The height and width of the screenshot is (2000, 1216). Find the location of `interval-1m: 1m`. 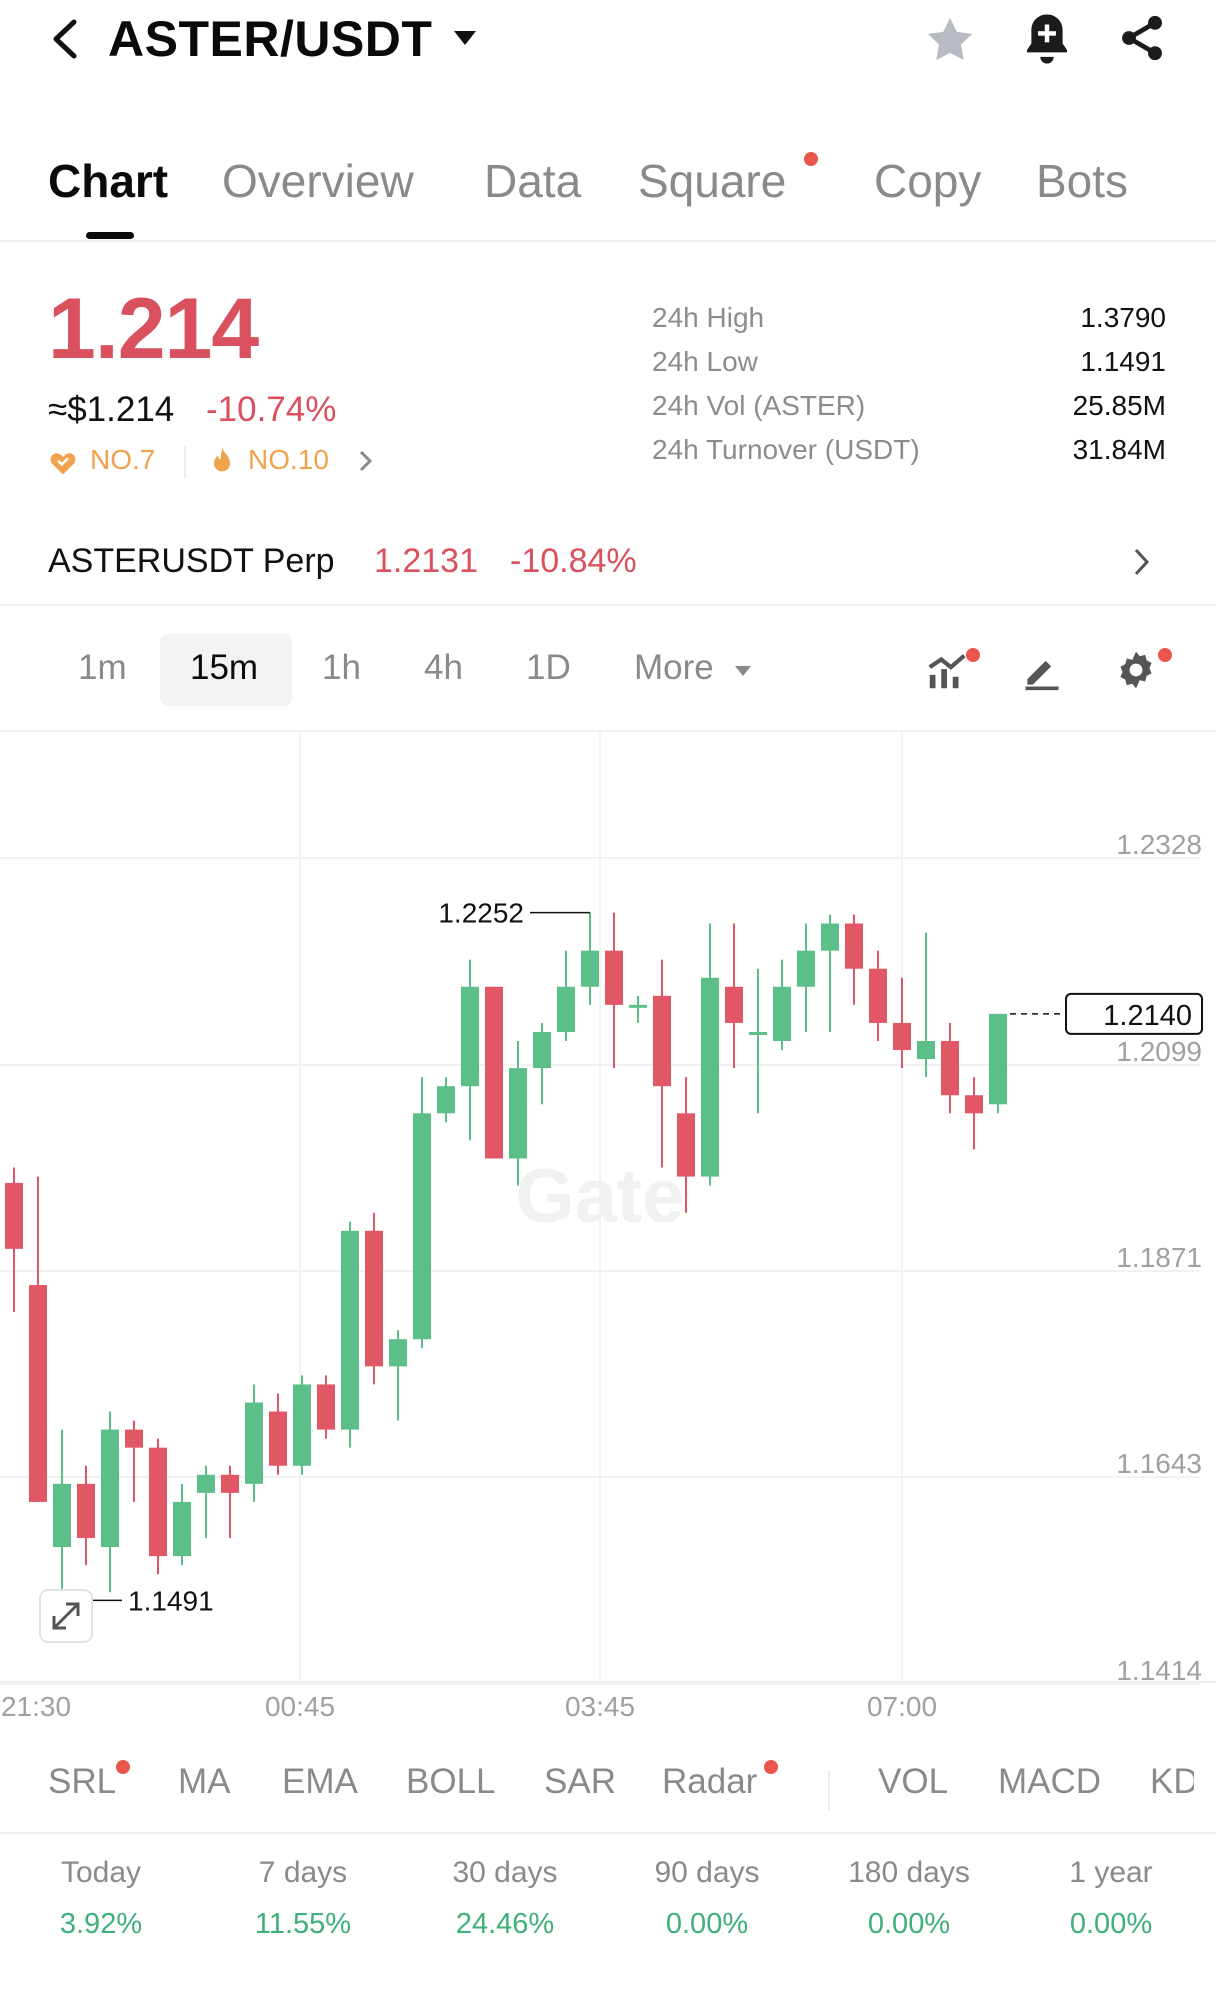

interval-1m: 1m is located at coordinates (102, 667).